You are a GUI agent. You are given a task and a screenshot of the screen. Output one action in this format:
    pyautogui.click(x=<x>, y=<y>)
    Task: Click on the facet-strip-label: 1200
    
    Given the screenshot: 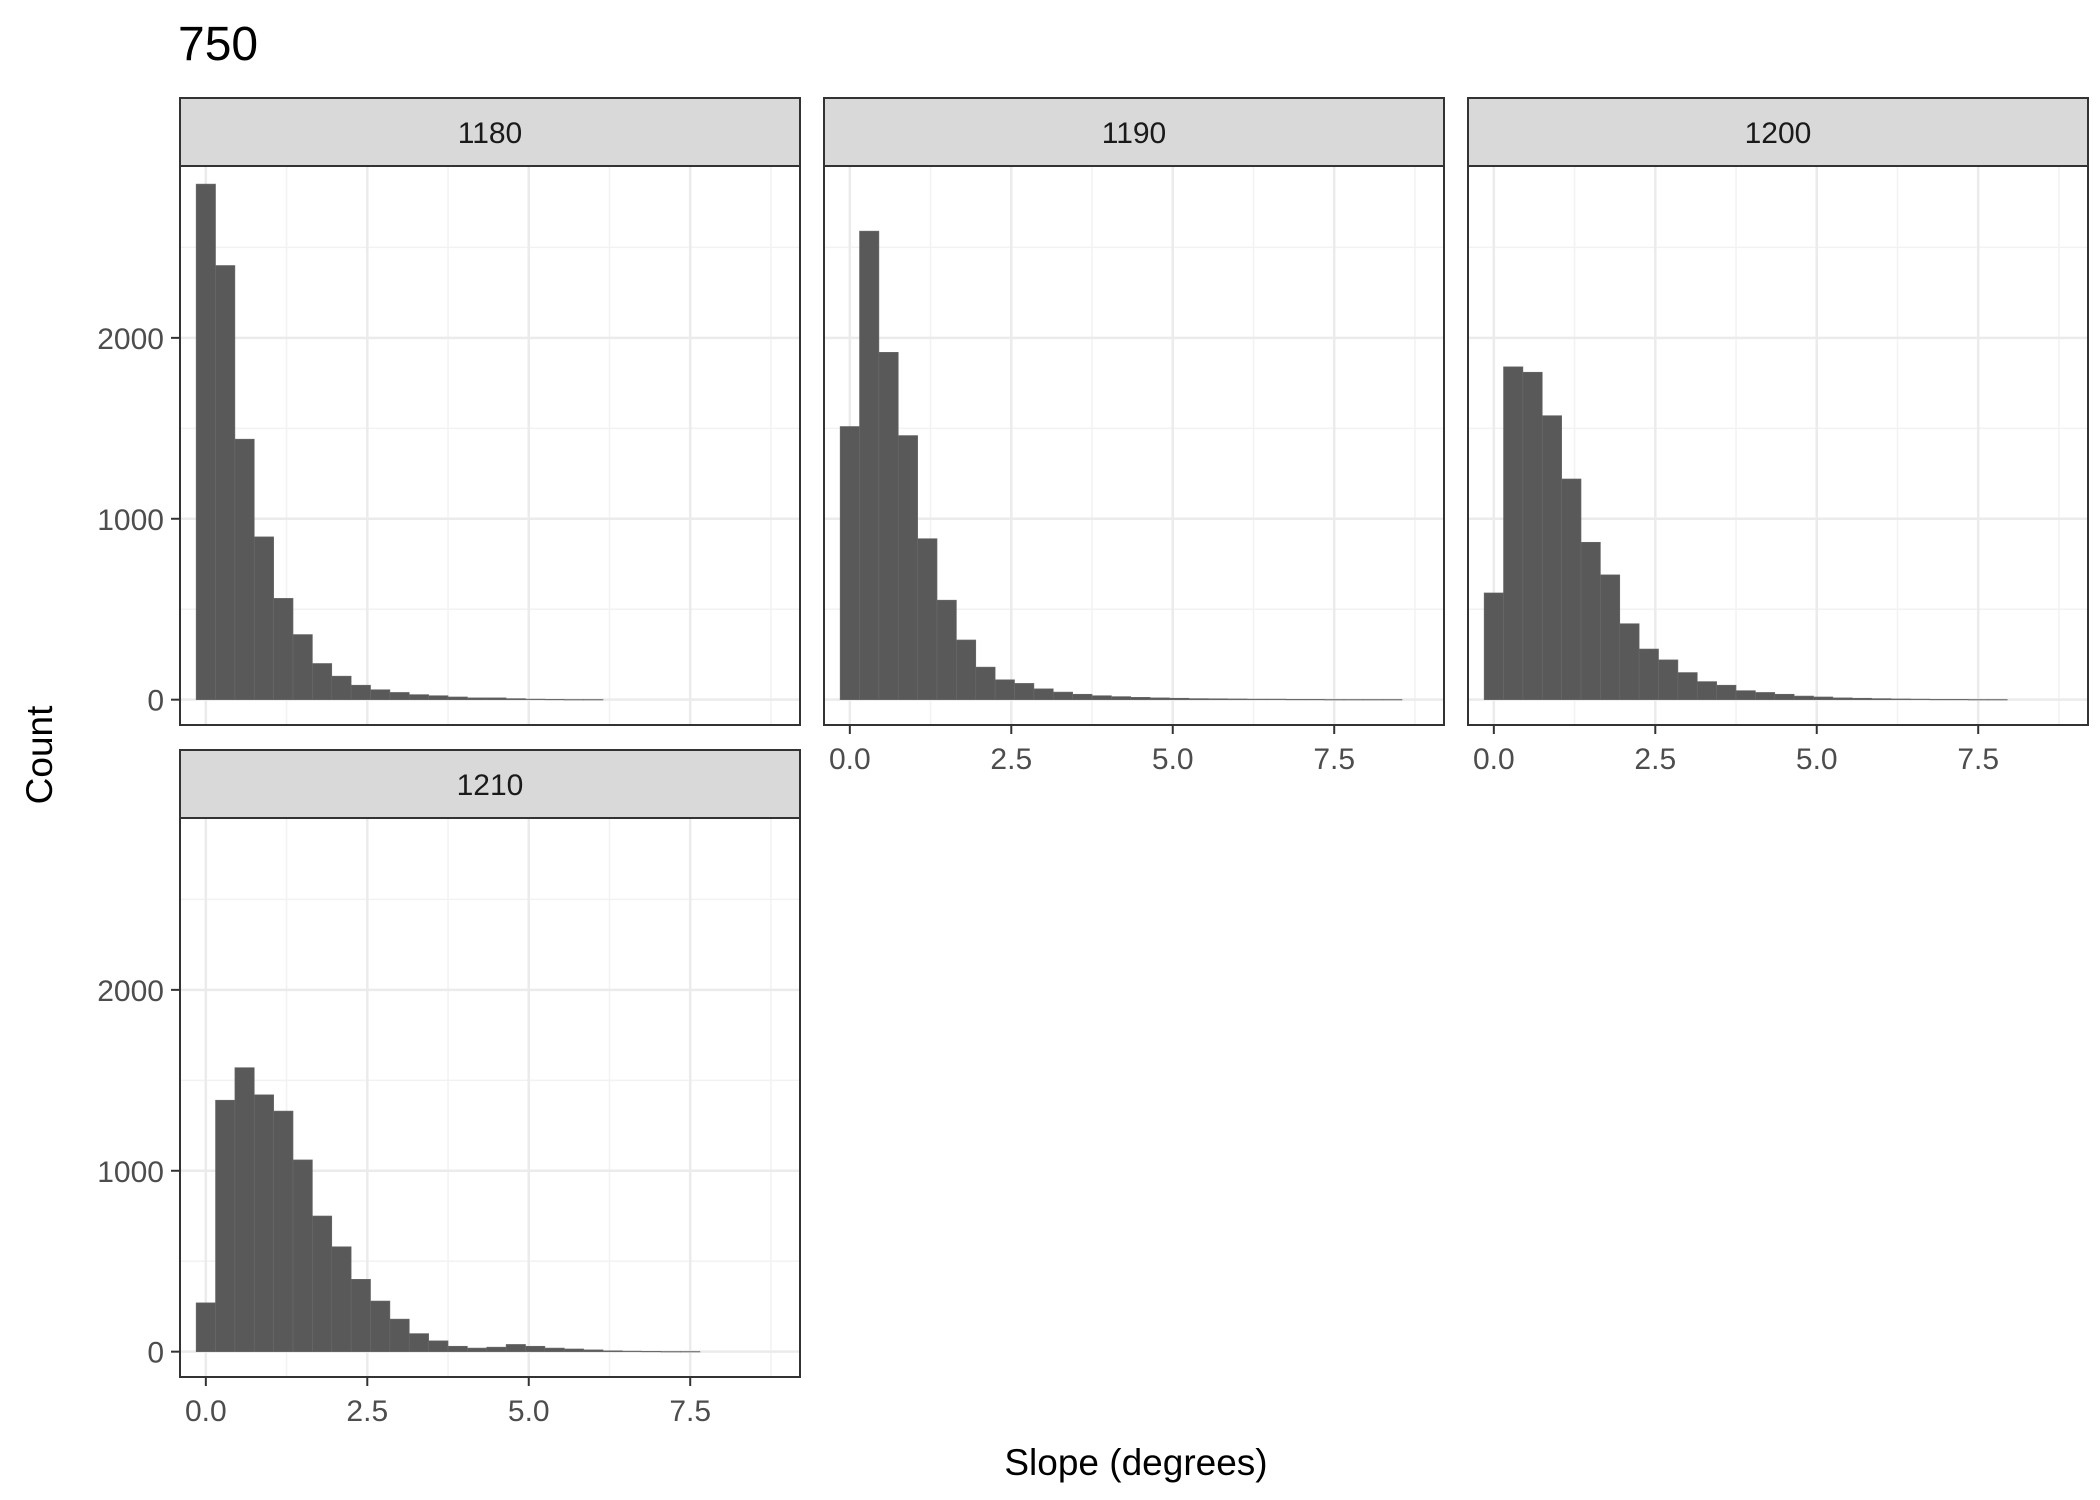 What is the action you would take?
    pyautogui.click(x=1778, y=133)
    